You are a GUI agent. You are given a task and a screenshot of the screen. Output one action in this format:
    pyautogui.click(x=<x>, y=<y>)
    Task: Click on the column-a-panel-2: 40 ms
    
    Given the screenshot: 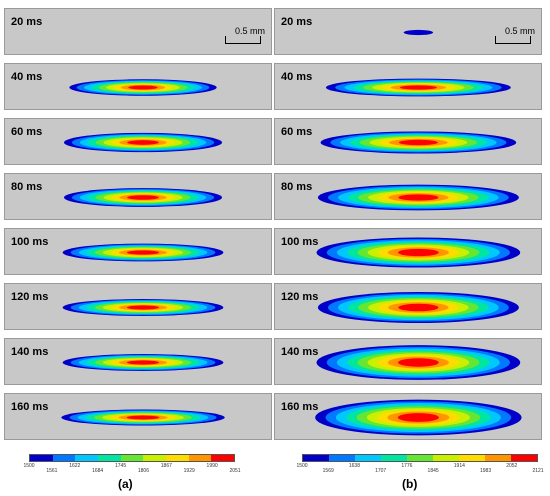 What is the action you would take?
    pyautogui.click(x=138, y=86)
    